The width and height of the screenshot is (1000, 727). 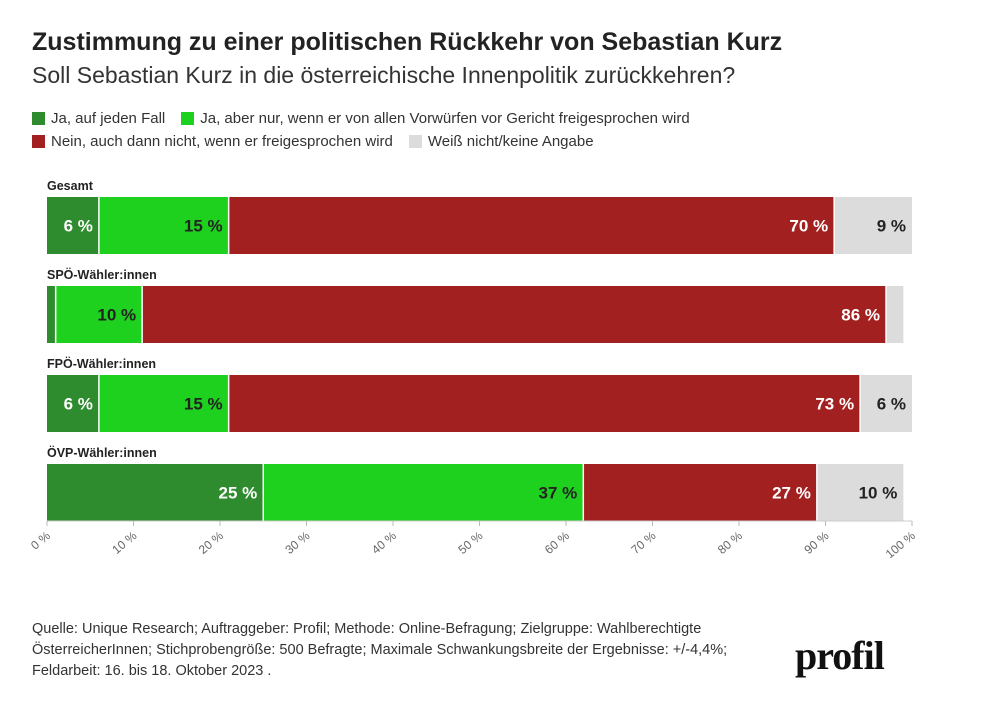 I want to click on x-tick-label: 30 %, so click(x=297, y=542).